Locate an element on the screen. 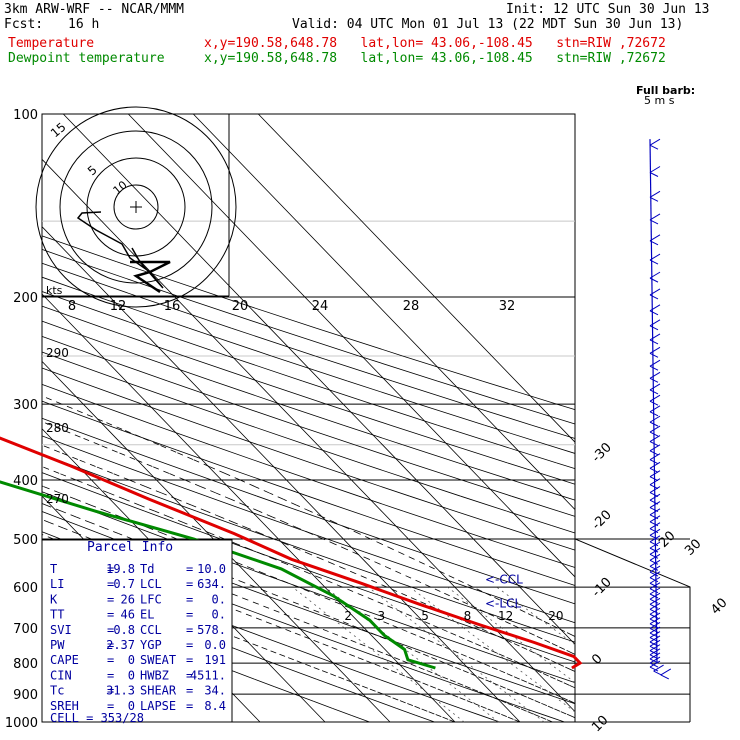 This screenshot has width=740, height=740. isotherm-label: 40 is located at coordinates (719, 607).